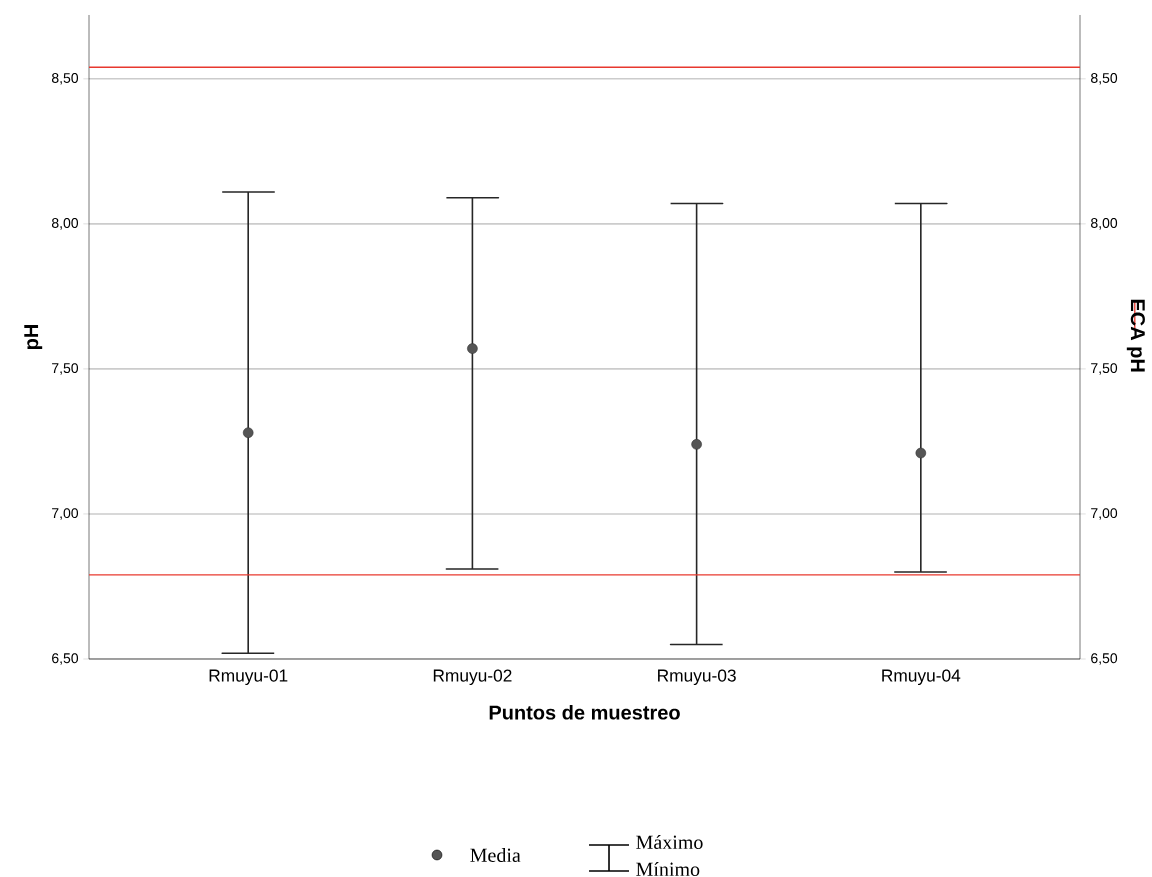 Image resolution: width=1152 pixels, height=877 pixels. Describe the element at coordinates (1104, 514) in the screenshot. I see `y2-tick-label: 7,00` at that location.